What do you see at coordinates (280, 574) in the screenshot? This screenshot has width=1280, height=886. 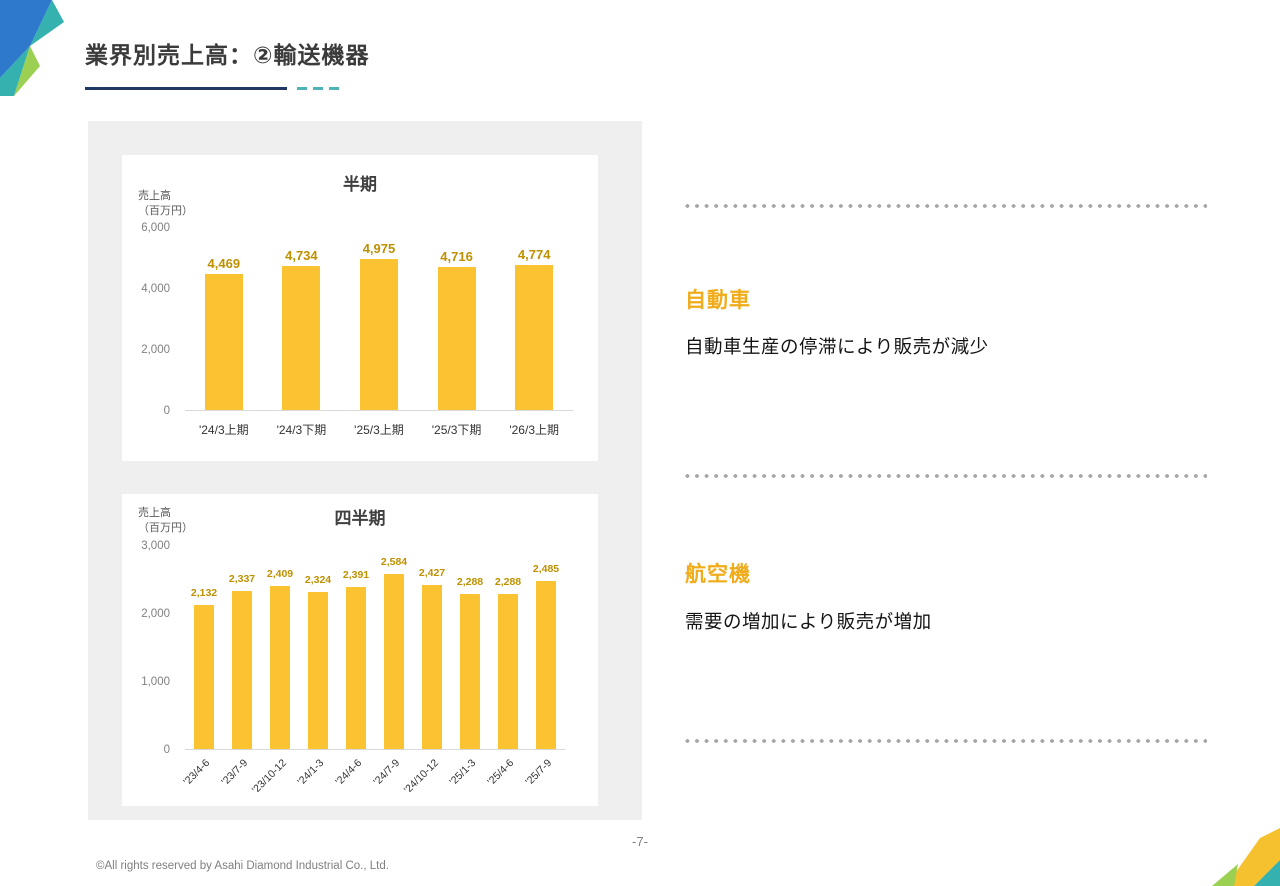 I see `bar-value-label: 2,409` at bounding box center [280, 574].